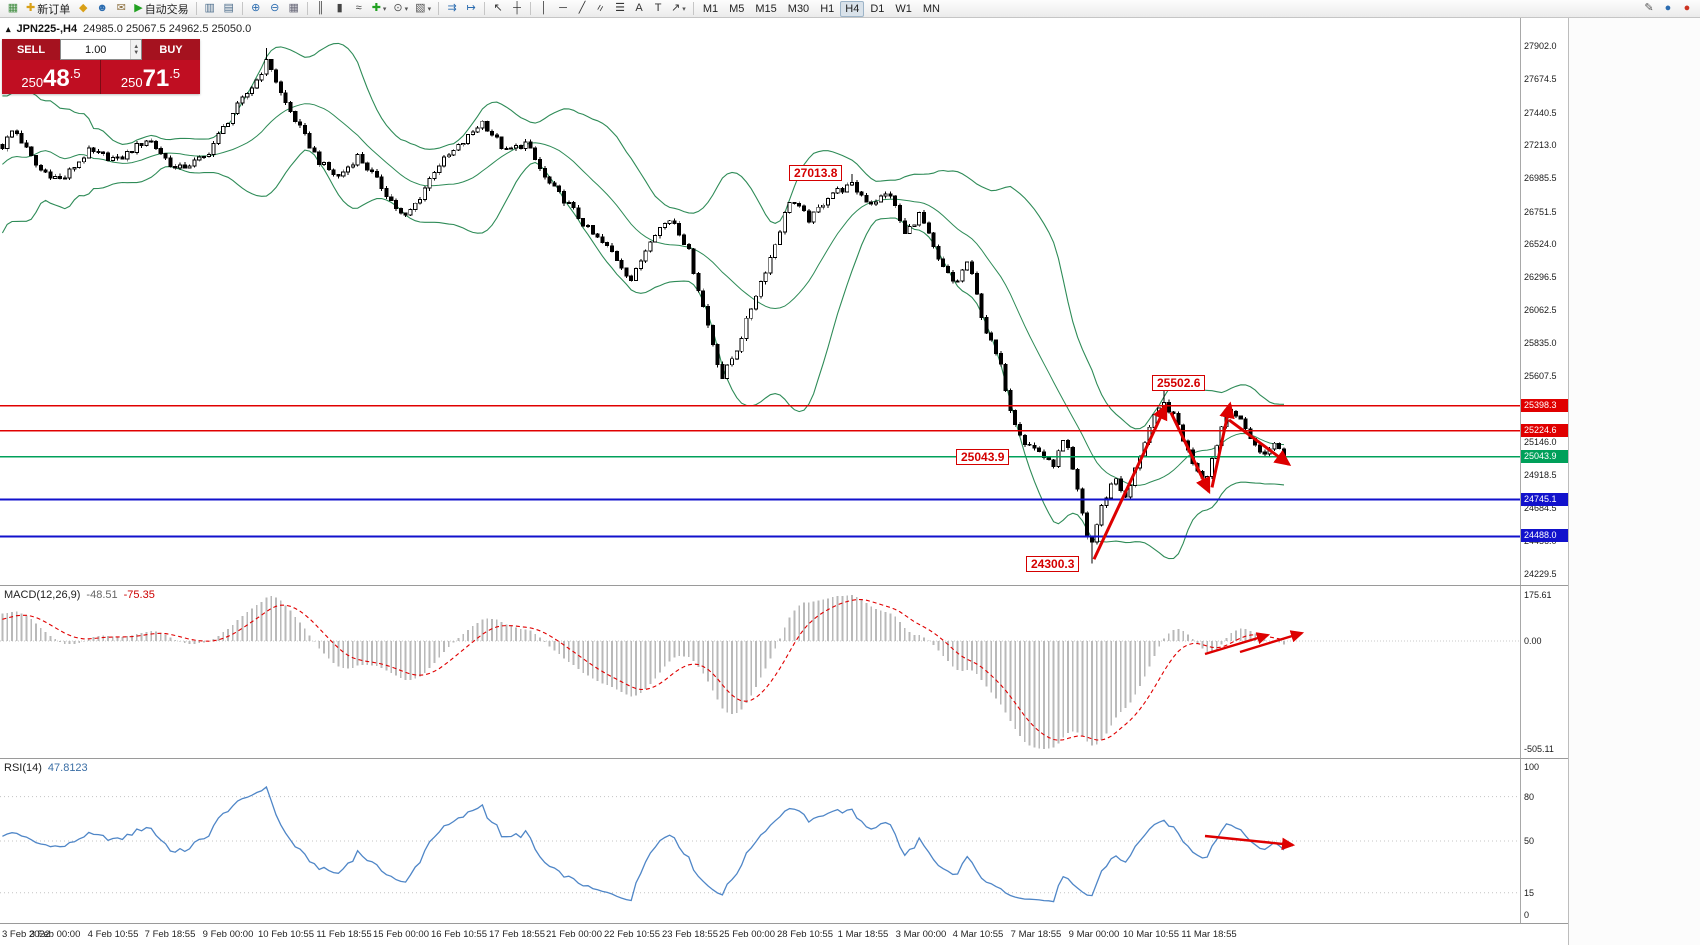 The width and height of the screenshot is (1700, 945). Describe the element at coordinates (376, 8) in the screenshot. I see `indicators-icon-glyph: ✚` at that location.